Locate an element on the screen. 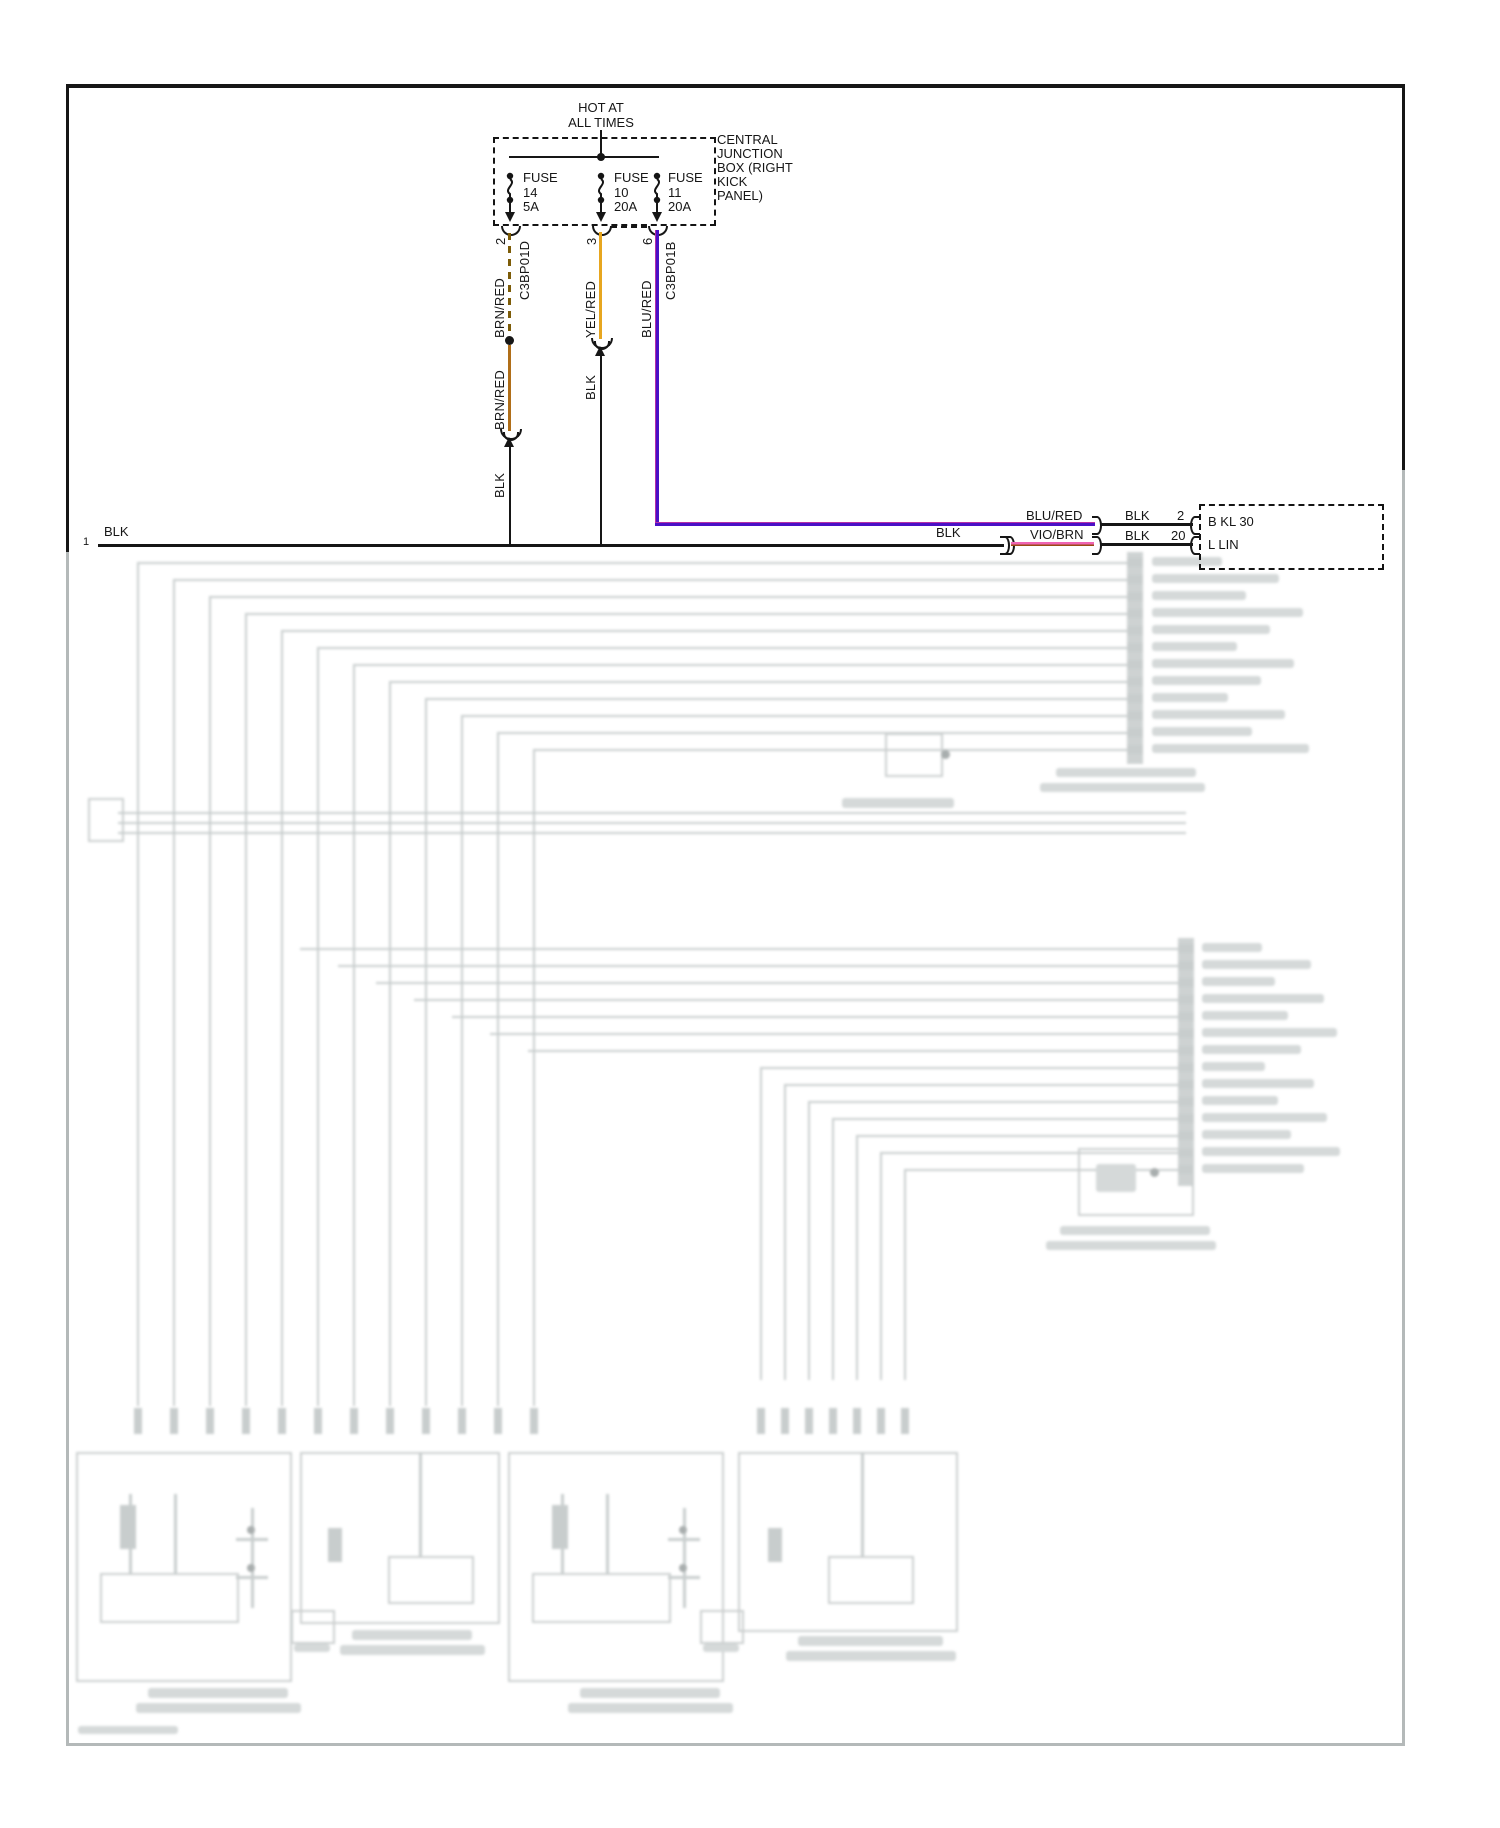  frame-top-border is located at coordinates (735, 86).